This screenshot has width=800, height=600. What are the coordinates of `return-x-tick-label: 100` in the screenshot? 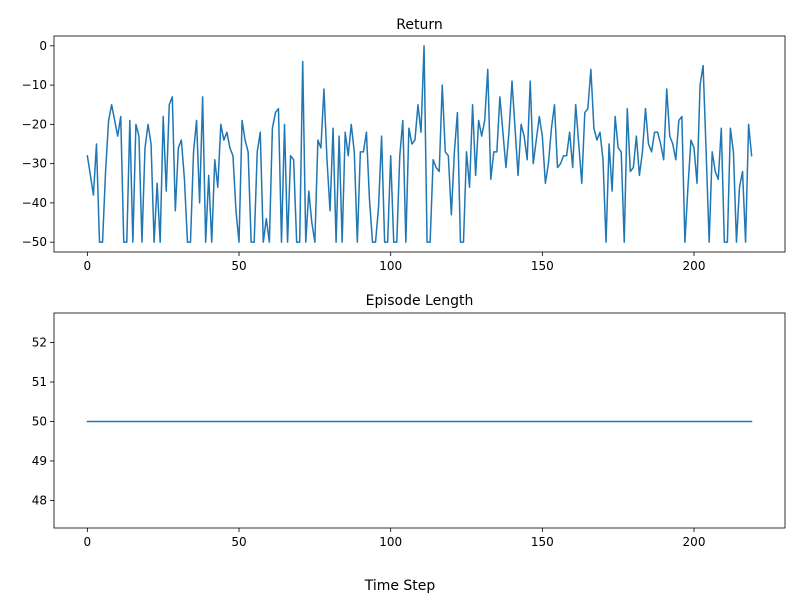 It's located at (390, 266).